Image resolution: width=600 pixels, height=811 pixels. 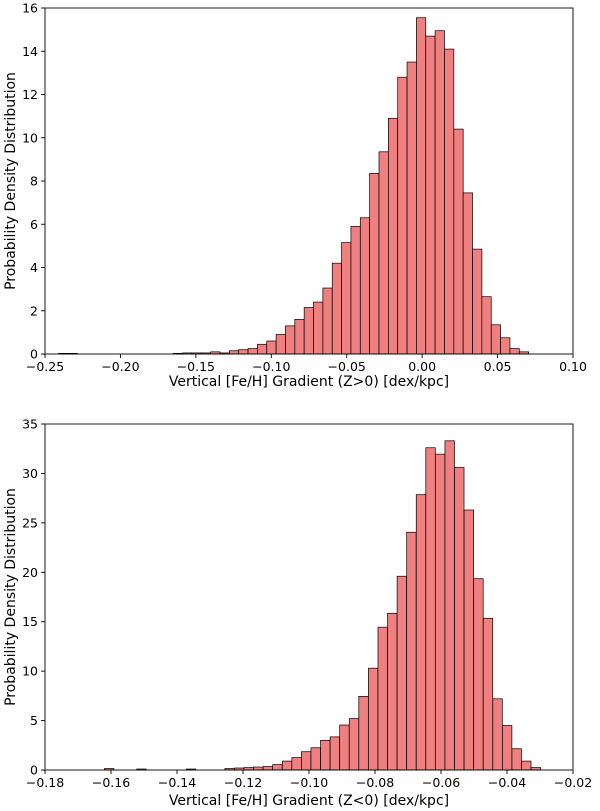 I want to click on x-tick-label: −0.18, so click(x=45, y=782).